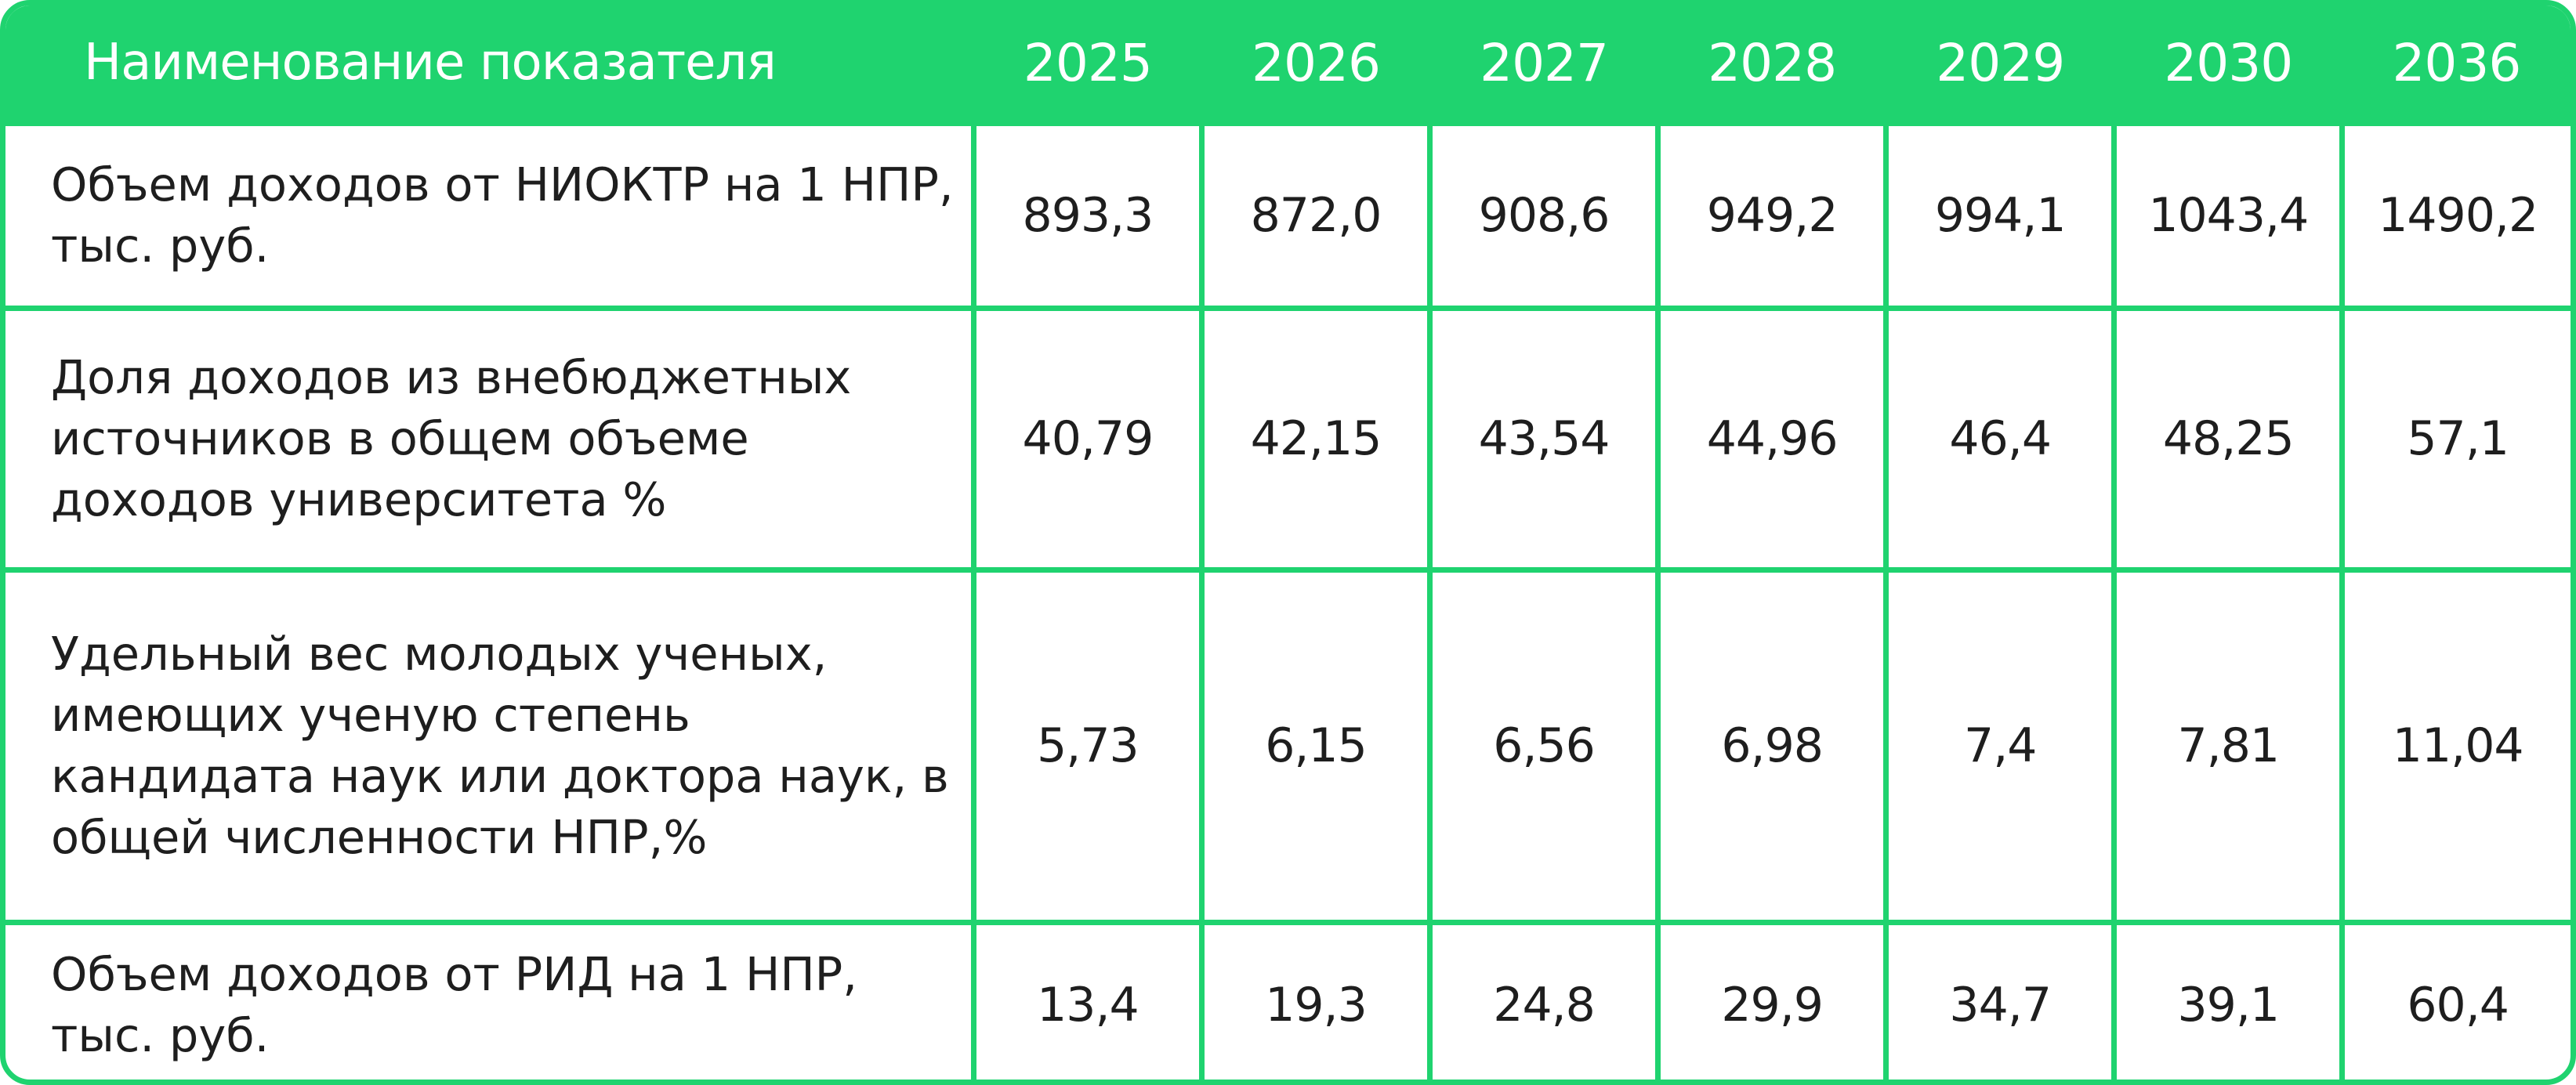 This screenshot has height=1085, width=2576. I want to click on column-header-year: 2025, so click(1088, 62).